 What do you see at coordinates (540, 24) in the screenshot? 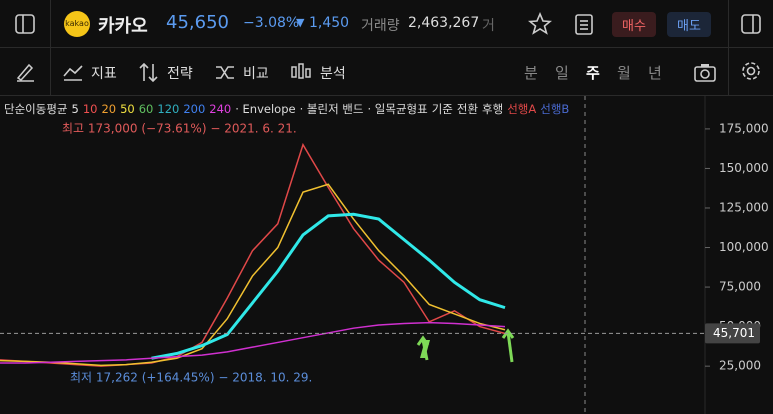
I see `favorite-icon` at bounding box center [540, 24].